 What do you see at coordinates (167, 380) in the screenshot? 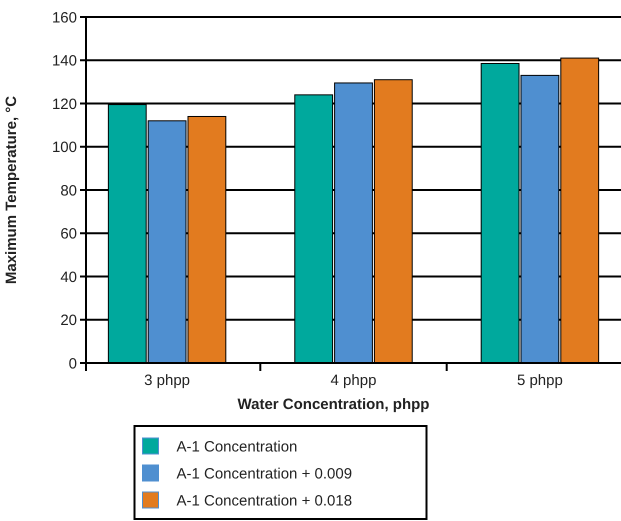
I see `x-tick-label: 3 phpp` at bounding box center [167, 380].